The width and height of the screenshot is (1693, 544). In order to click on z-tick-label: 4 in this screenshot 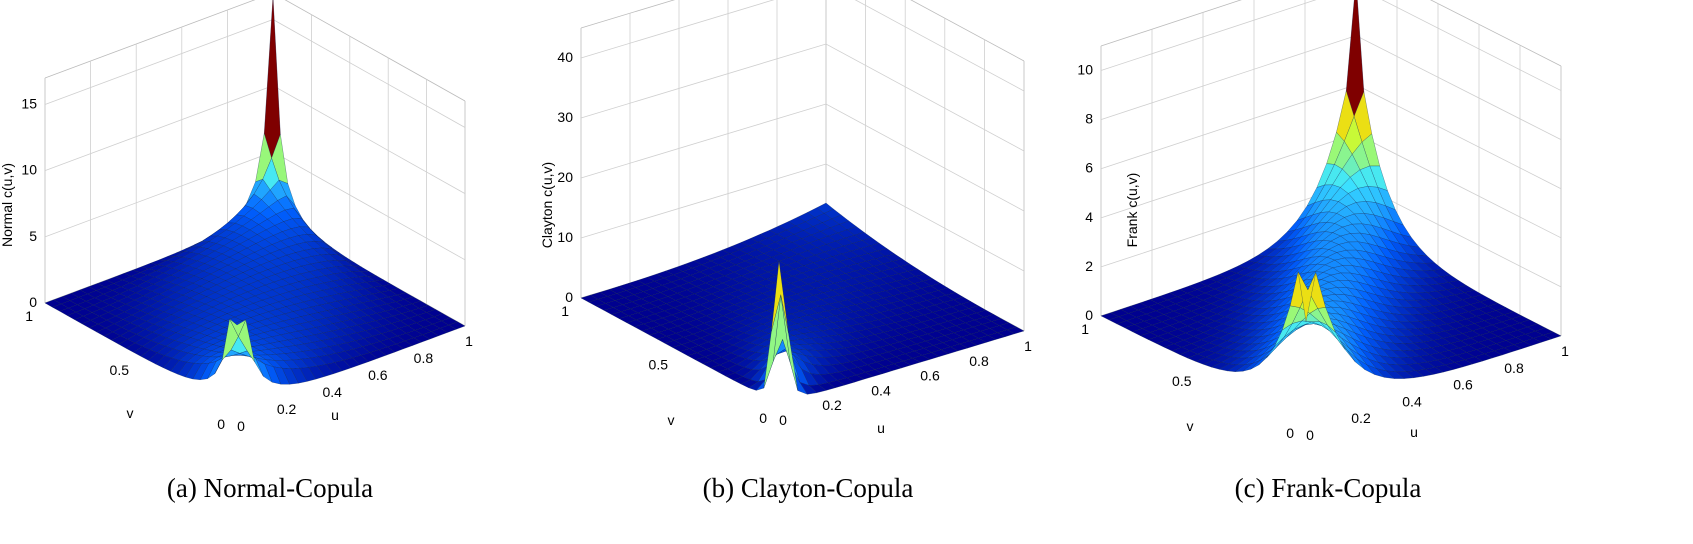, I will do `click(1089, 217)`.